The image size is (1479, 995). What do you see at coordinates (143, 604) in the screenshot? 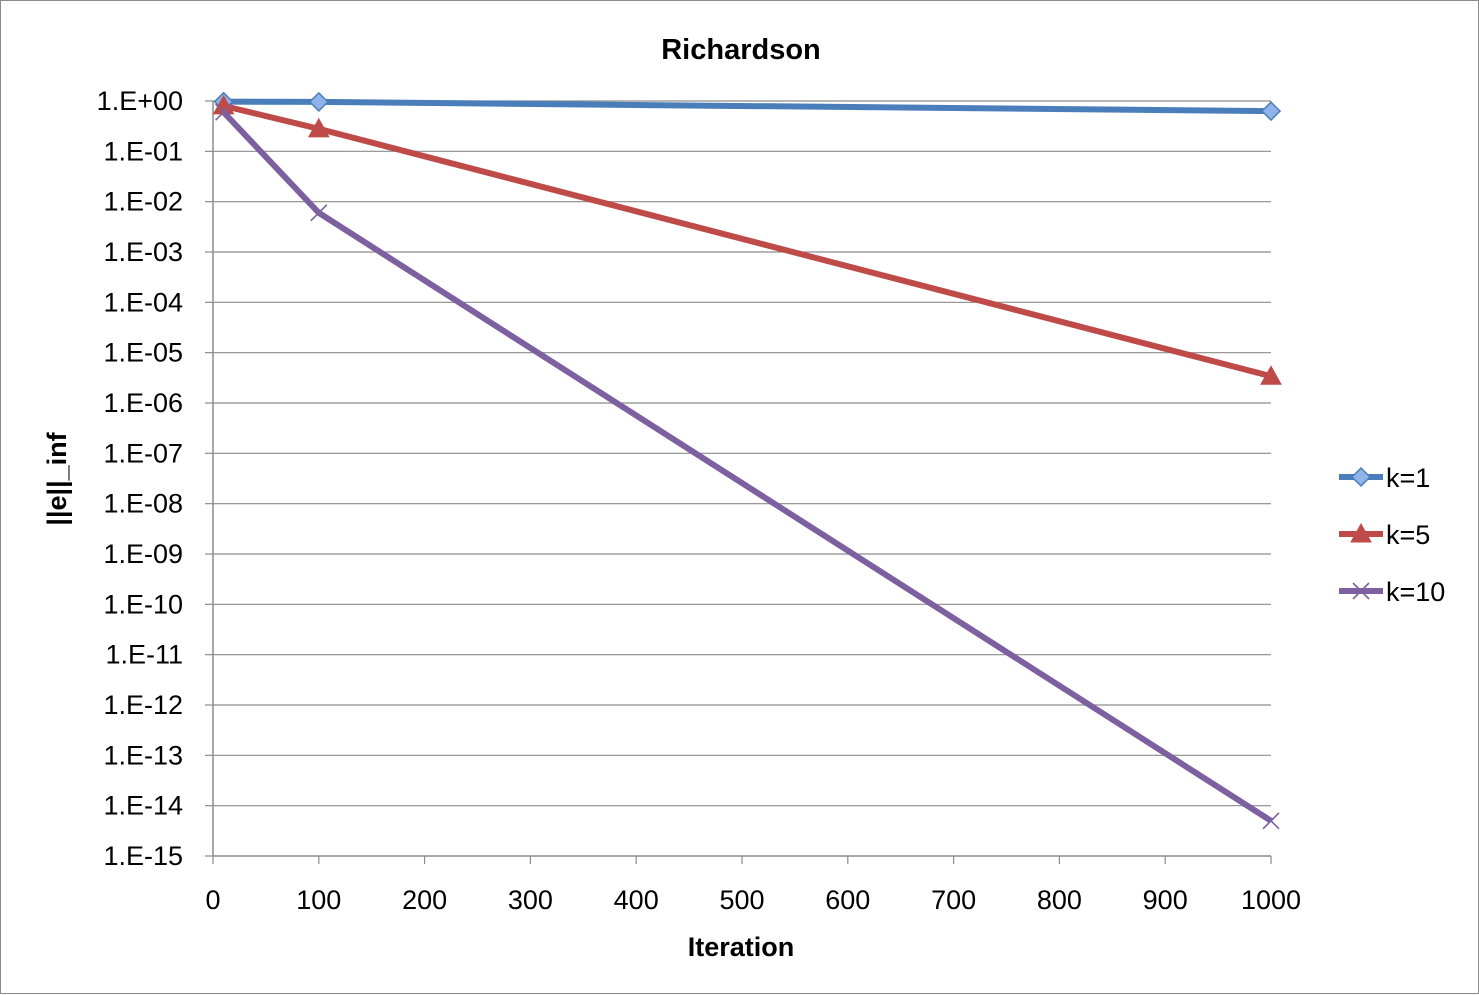
I see `y-tick-label: 1.E-10` at bounding box center [143, 604].